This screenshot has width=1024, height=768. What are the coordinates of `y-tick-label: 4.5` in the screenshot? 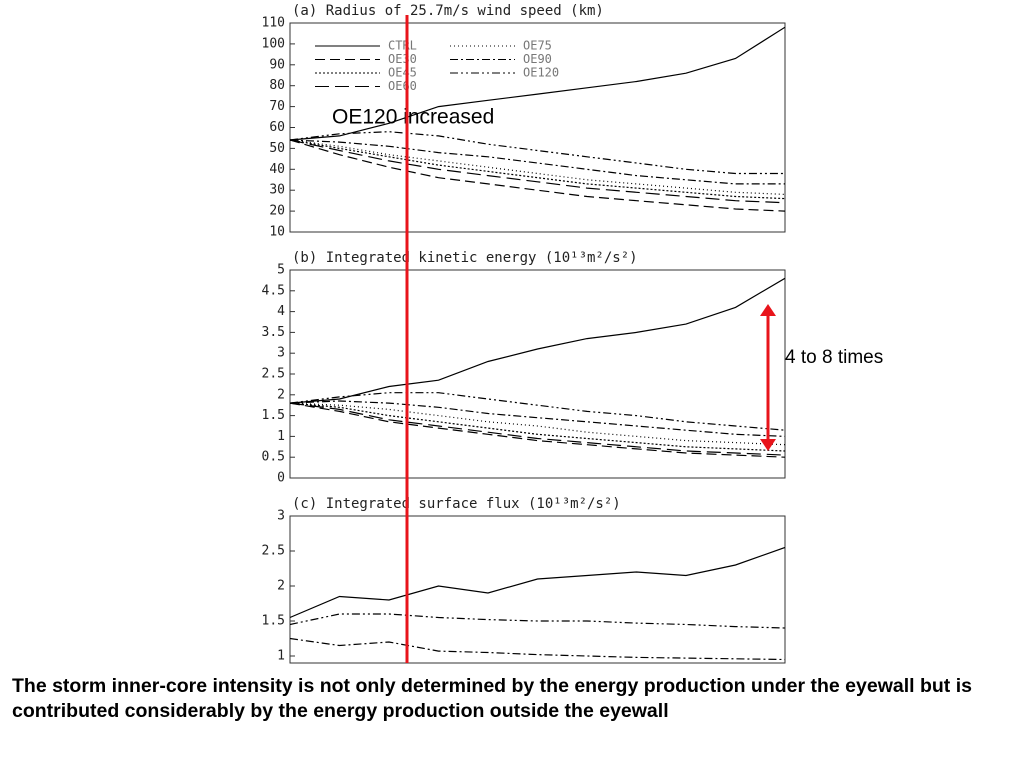 It's located at (273, 290).